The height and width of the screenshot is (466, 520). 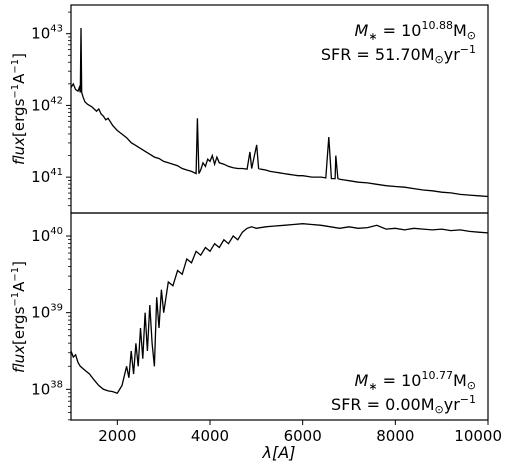 What do you see at coordinates (478, 436) in the screenshot?
I see `x-tick-label: 10000` at bounding box center [478, 436].